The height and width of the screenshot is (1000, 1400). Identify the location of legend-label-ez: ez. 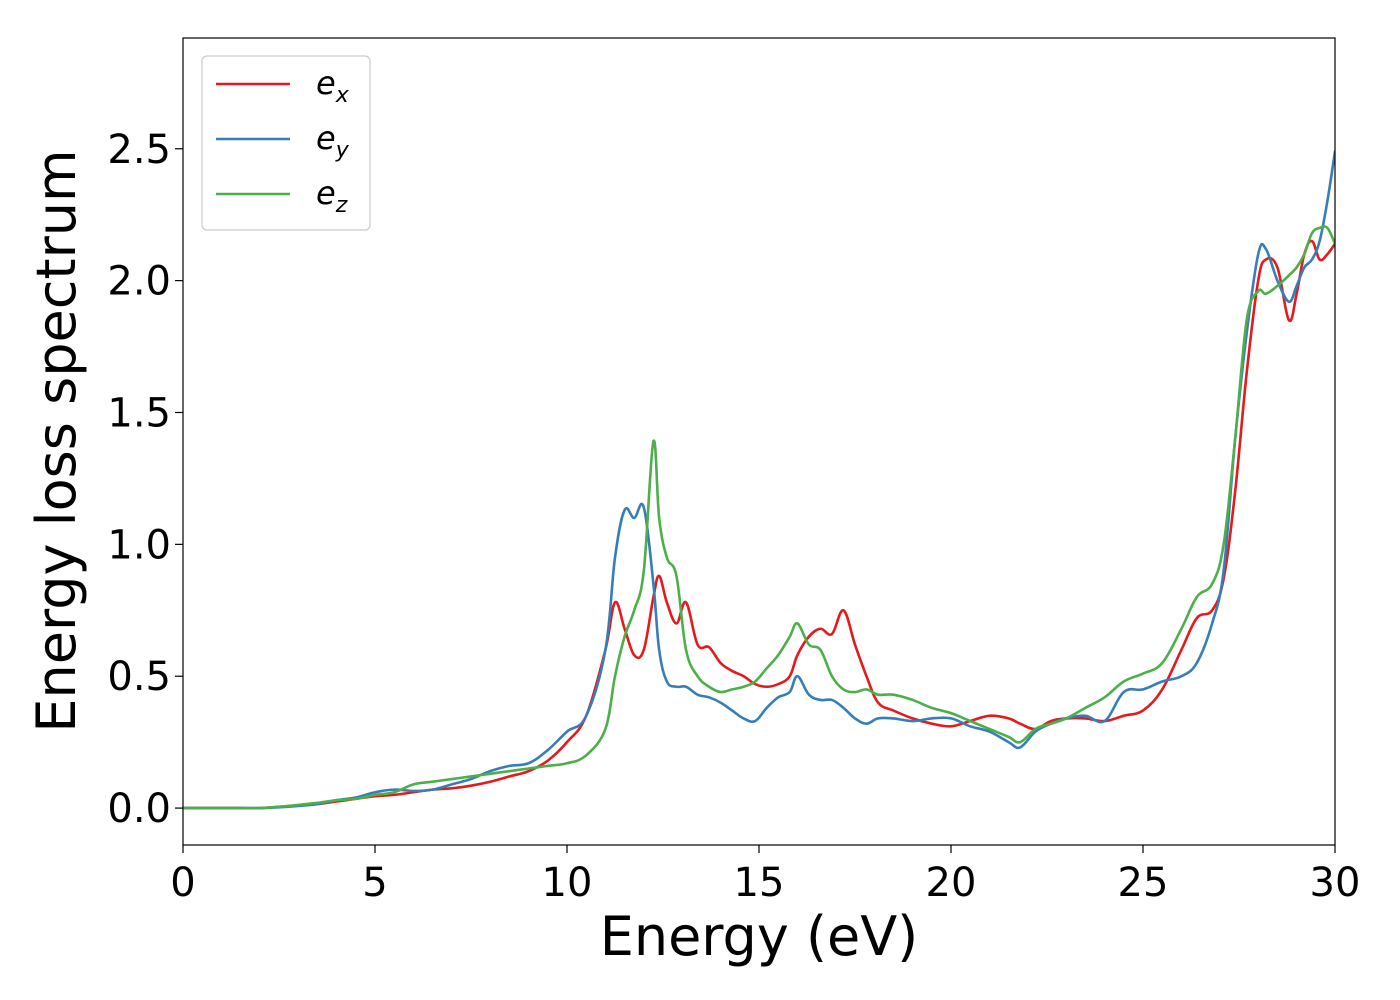
(332, 196).